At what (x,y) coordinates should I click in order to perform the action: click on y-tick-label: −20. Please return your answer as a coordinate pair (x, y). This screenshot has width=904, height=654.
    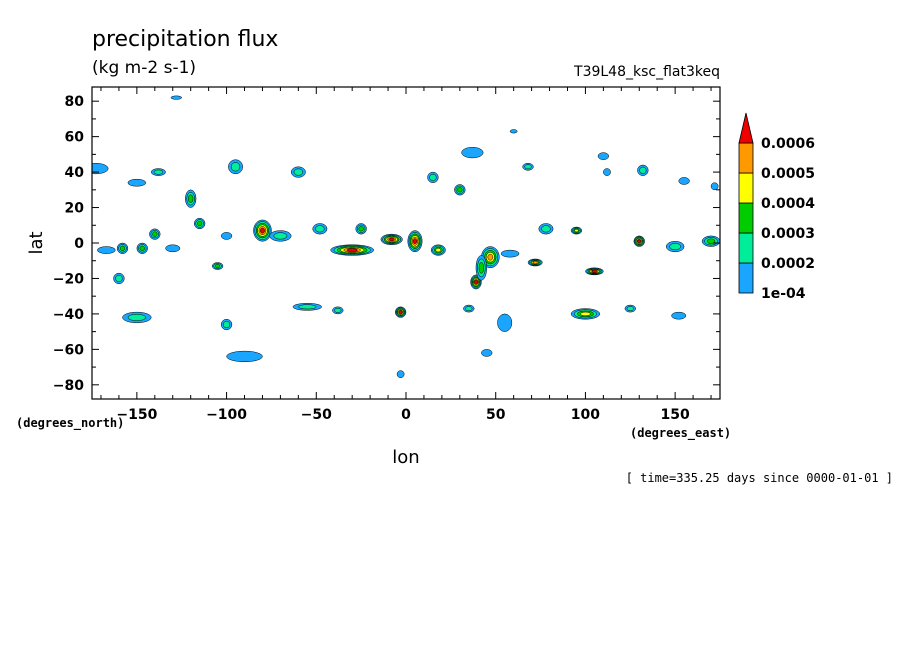
    Looking at the image, I should click on (68, 279).